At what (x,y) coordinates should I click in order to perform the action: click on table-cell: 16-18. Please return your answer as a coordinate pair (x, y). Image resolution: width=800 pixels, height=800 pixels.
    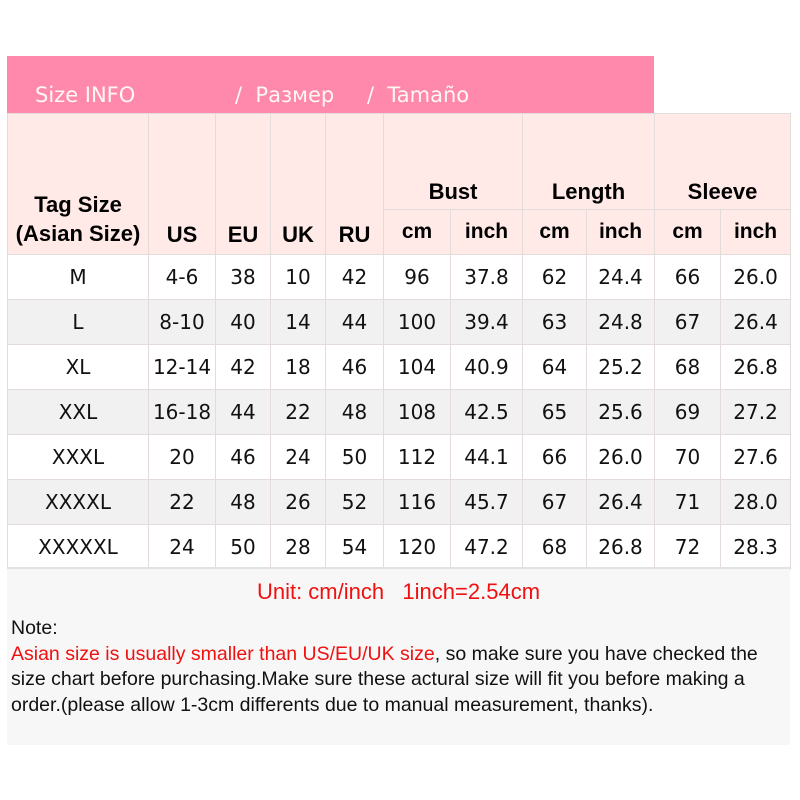
    Looking at the image, I should click on (182, 412).